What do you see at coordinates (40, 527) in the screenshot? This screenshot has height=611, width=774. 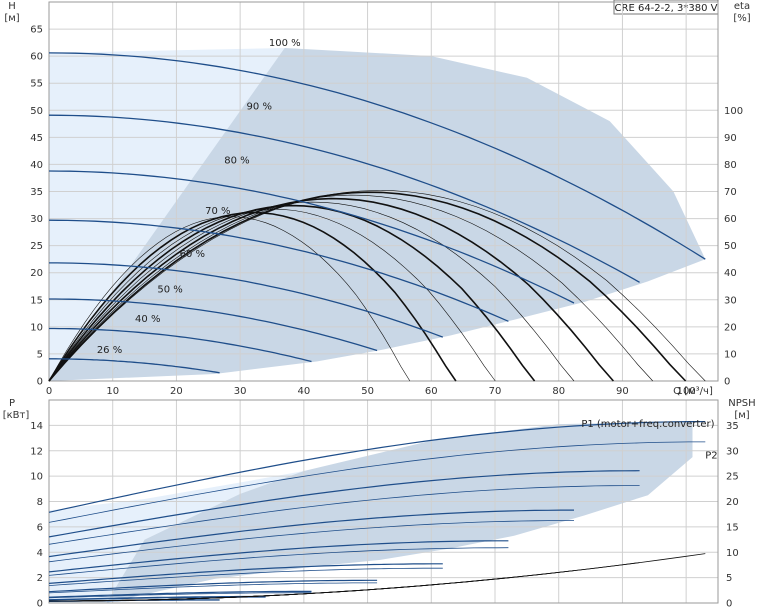 I see `power-y-tick-label: 6` at bounding box center [40, 527].